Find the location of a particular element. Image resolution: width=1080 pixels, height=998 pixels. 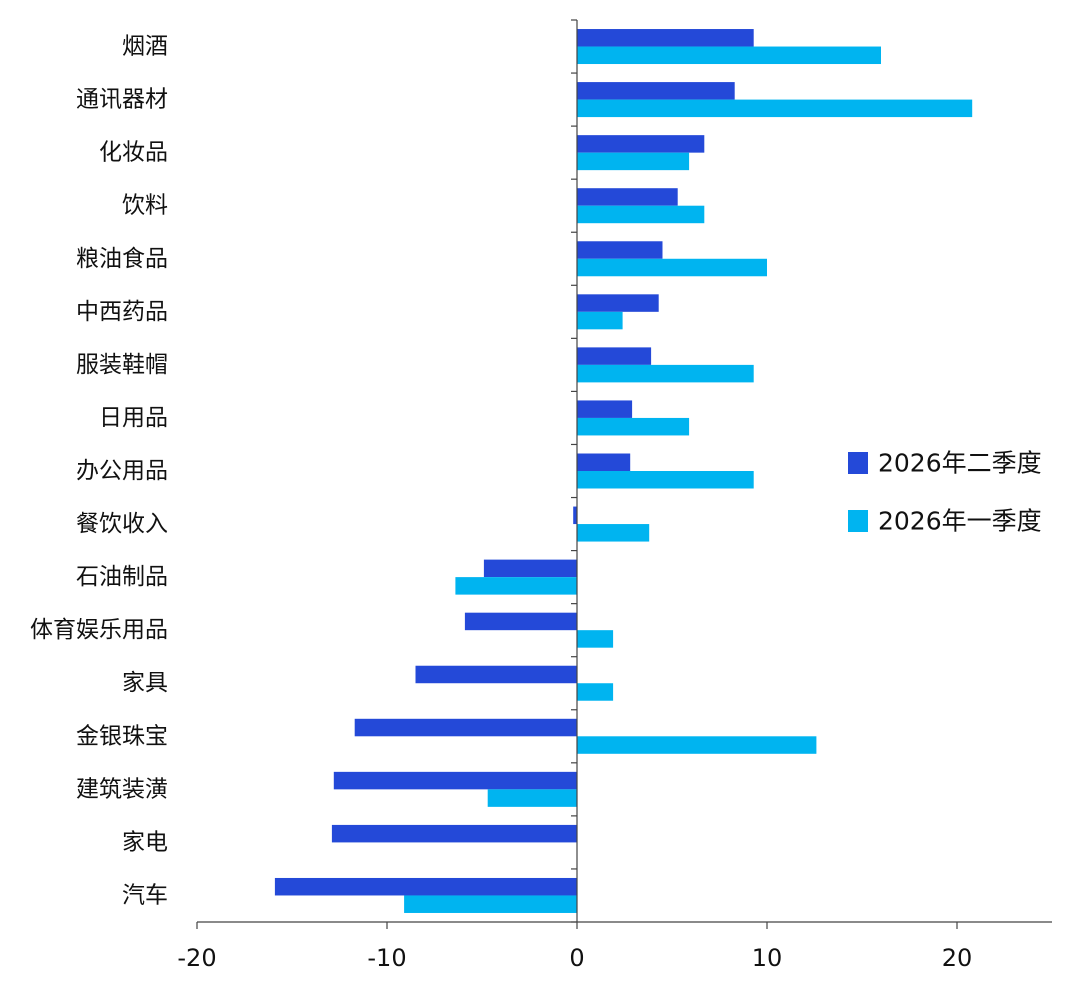

category-label: 通讯器材 is located at coordinates (122, 100).